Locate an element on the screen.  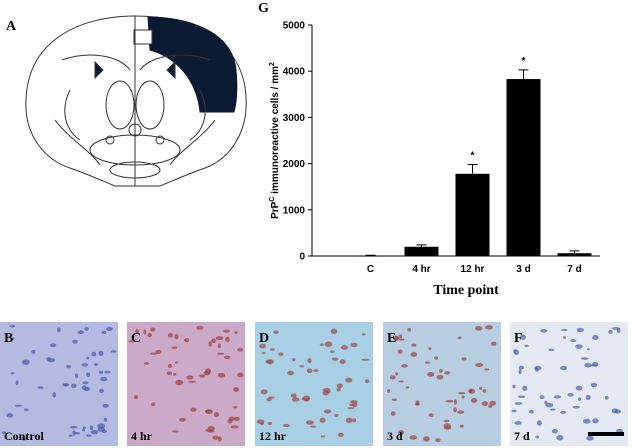
panel-label: G is located at coordinates (263, 8).